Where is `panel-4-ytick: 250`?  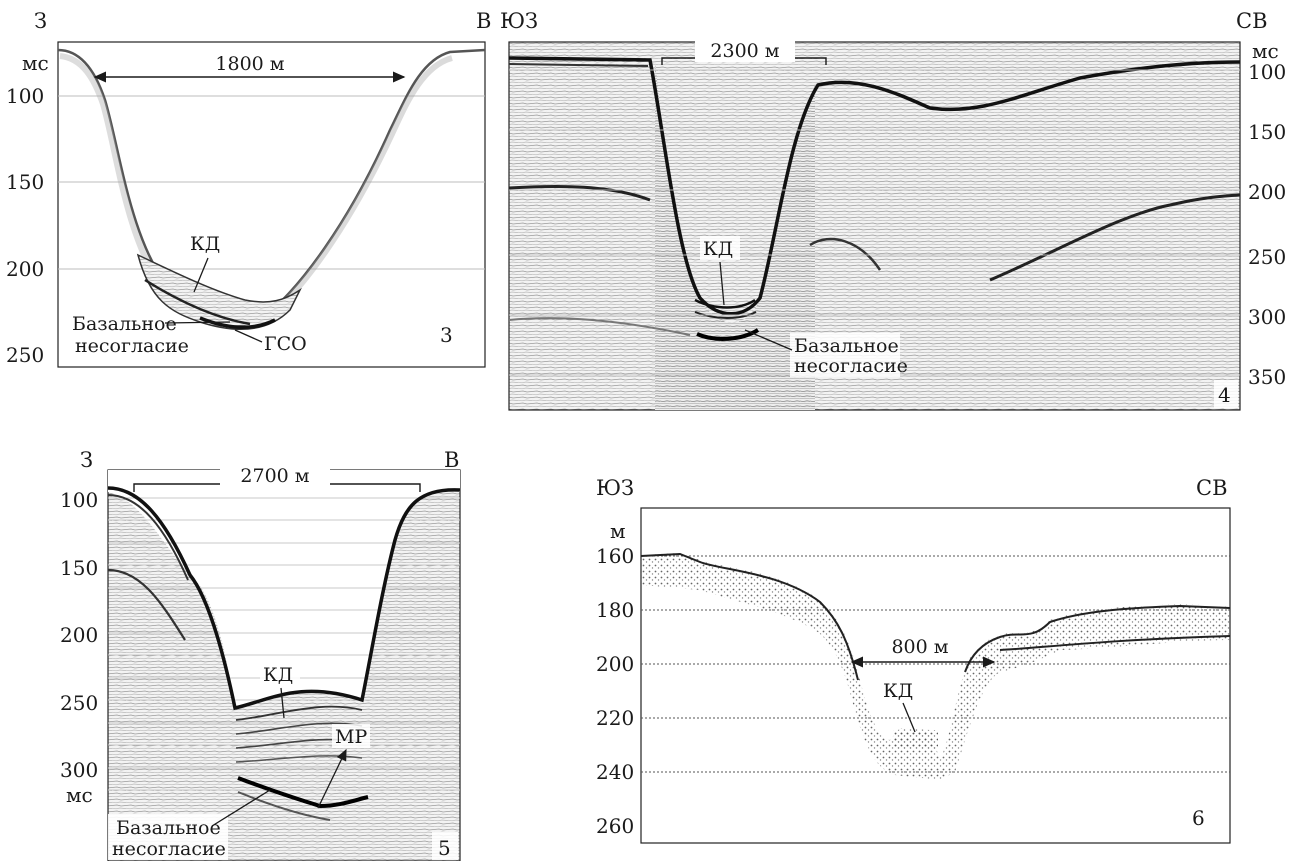
panel-4-ytick: 250 is located at coordinates (1267, 257).